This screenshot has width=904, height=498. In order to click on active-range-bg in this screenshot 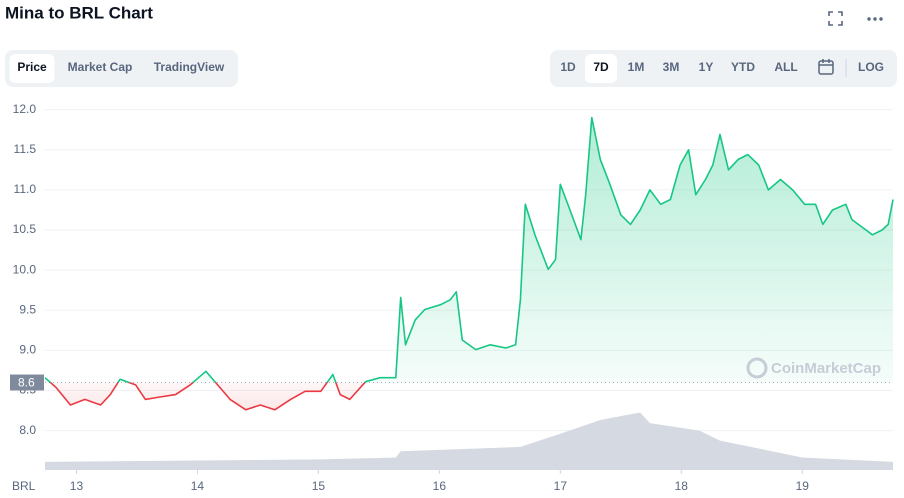, I will do `click(601, 68)`.